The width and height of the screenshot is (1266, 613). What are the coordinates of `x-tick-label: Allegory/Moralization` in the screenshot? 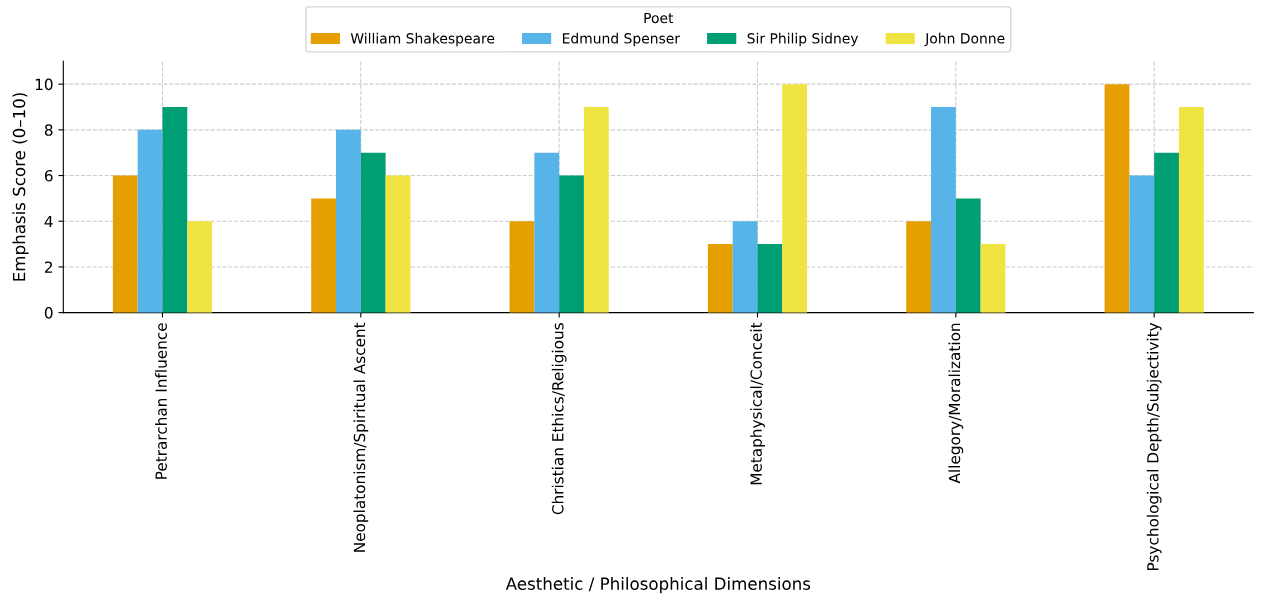 It's located at (956, 403).